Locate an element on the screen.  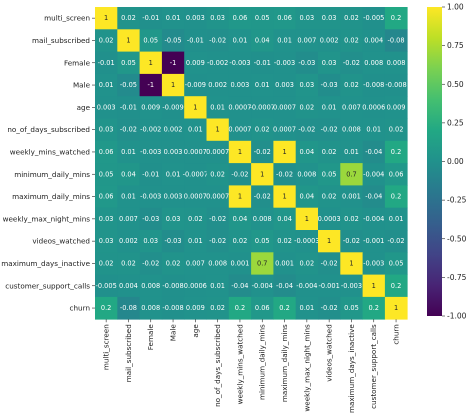
colorbar-tick-label: 0.25 is located at coordinates (455, 122).